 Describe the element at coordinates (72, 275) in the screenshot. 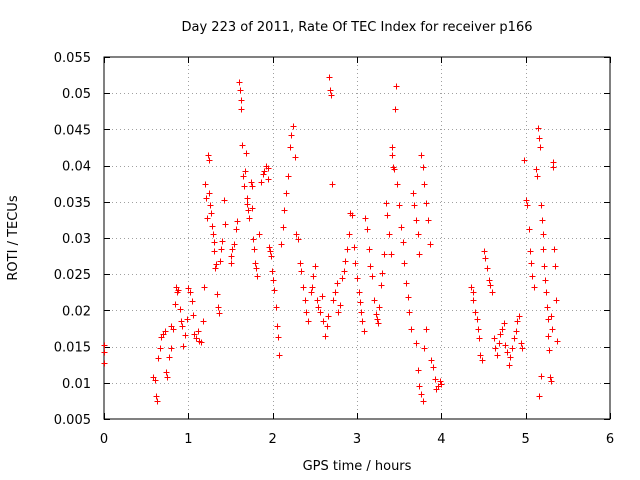

I see `y-tick-label: 0.025` at that location.